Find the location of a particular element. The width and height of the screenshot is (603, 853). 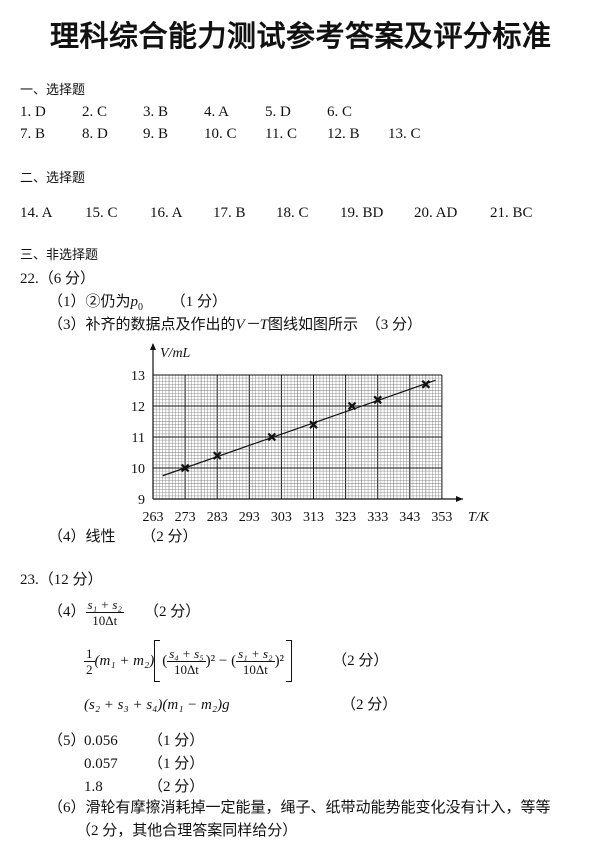

q23-part4-score2: （2 分） is located at coordinates (360, 660).